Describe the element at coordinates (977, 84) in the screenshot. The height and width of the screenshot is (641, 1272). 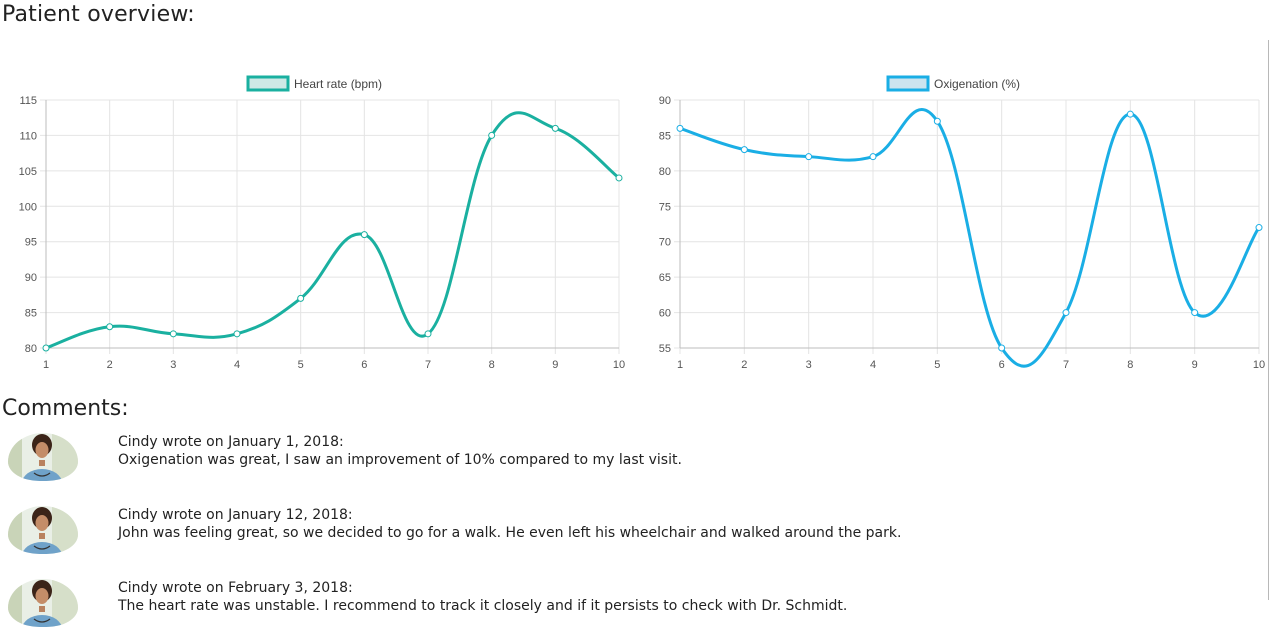
I see `legend-label: Oxigenation (%)` at that location.